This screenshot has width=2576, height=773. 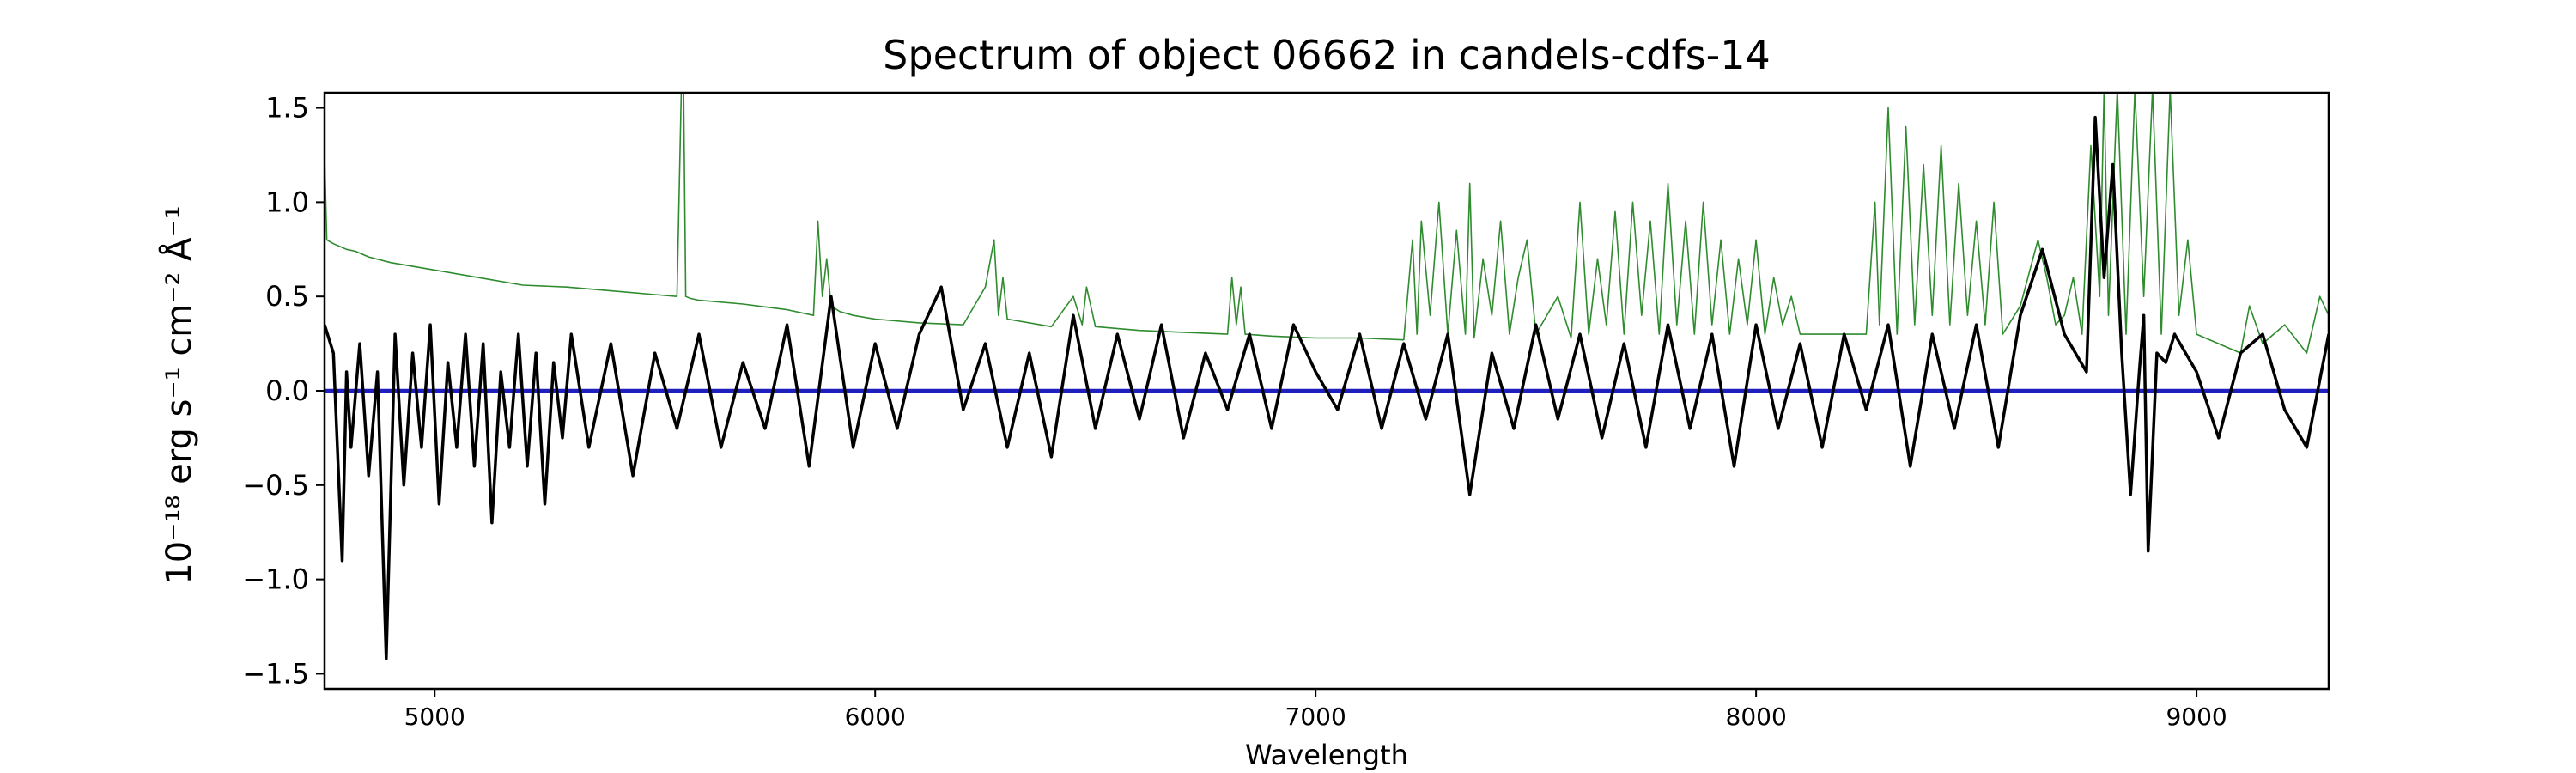 What do you see at coordinates (434, 717) in the screenshot?
I see `x-tick-label: 5000` at bounding box center [434, 717].